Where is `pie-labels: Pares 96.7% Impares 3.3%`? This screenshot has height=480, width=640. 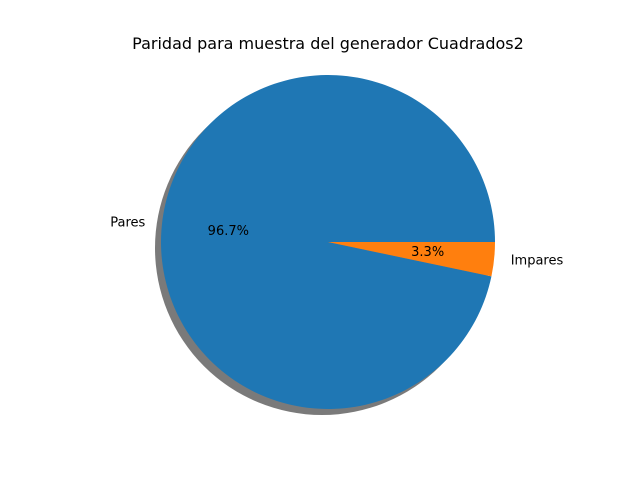 pie-labels: Pares 96.7% Impares 3.3% is located at coordinates (336, 241).